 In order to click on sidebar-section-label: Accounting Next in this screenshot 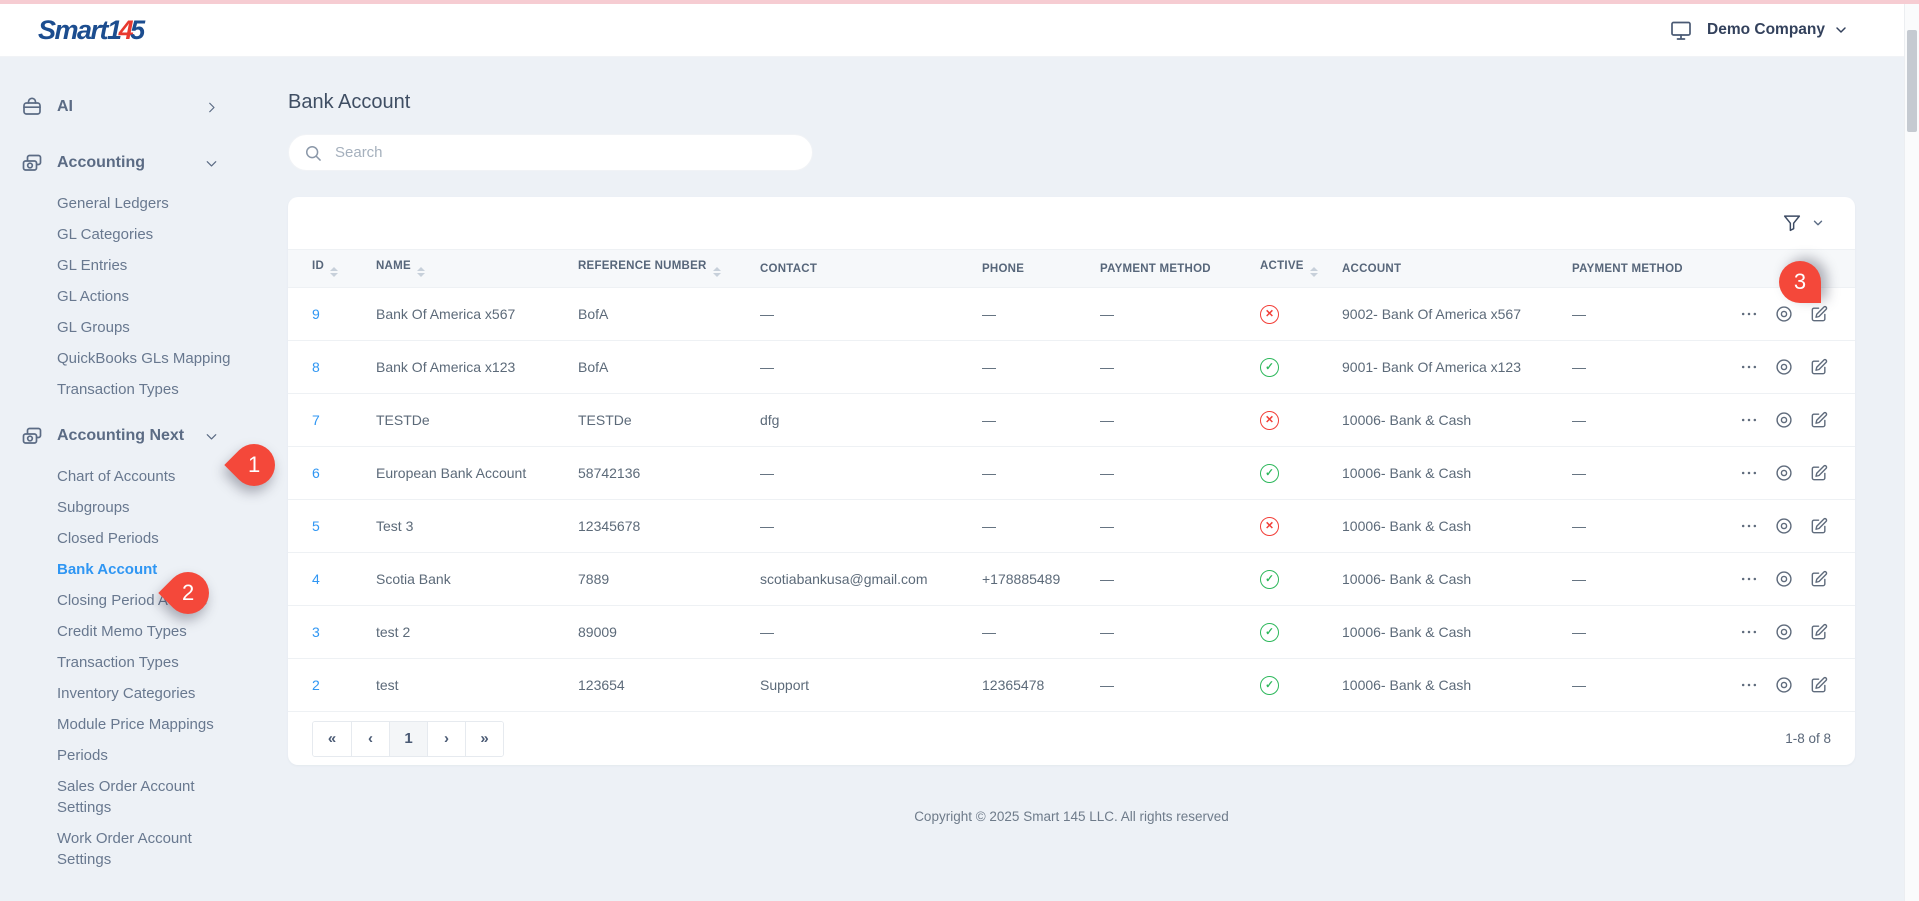, I will do `click(121, 435)`.